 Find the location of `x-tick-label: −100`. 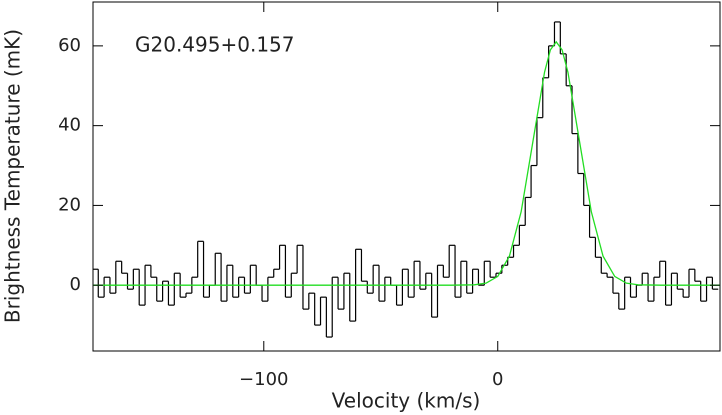

x-tick-label: −100 is located at coordinates (263, 379).